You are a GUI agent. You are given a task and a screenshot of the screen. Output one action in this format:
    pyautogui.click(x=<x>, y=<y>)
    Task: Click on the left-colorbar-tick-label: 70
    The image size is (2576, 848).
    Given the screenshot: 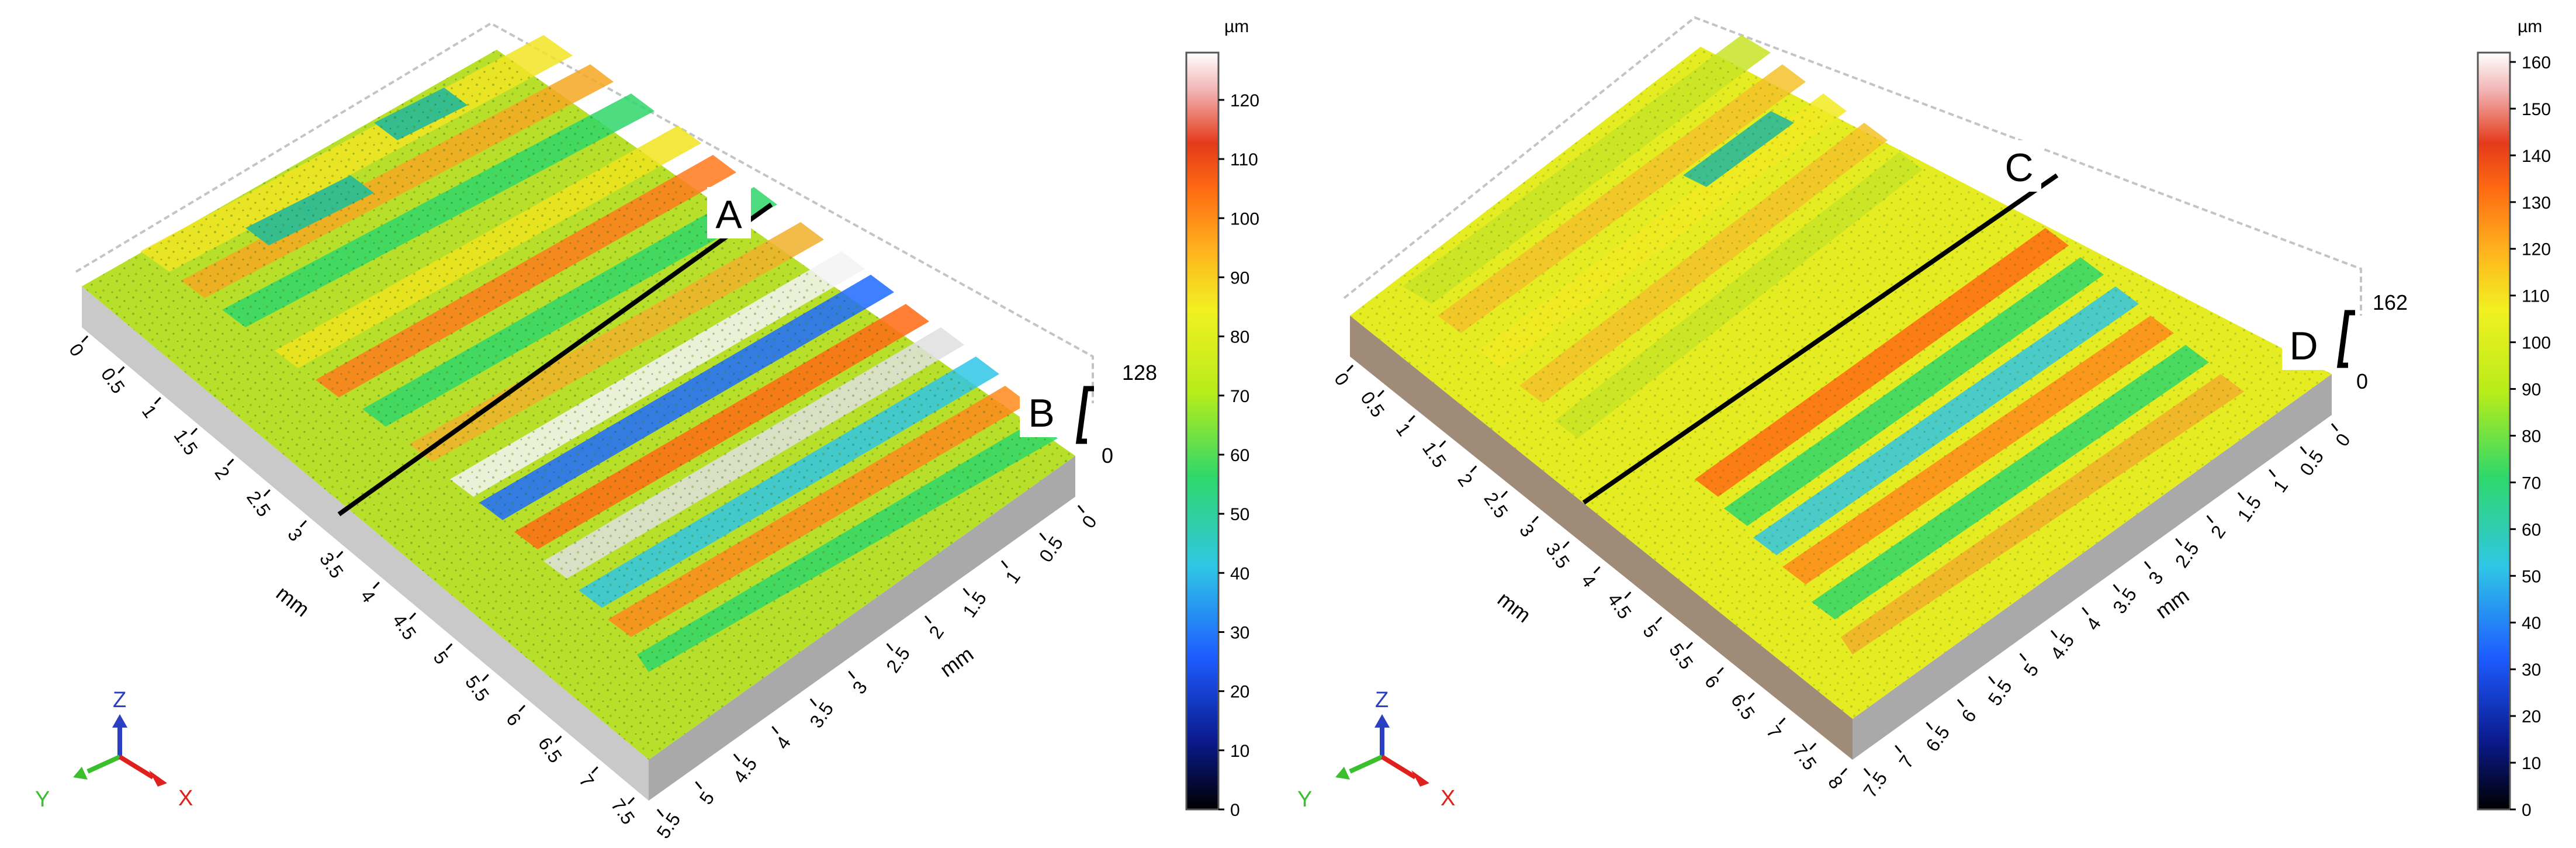 What is the action you would take?
    pyautogui.click(x=1239, y=396)
    